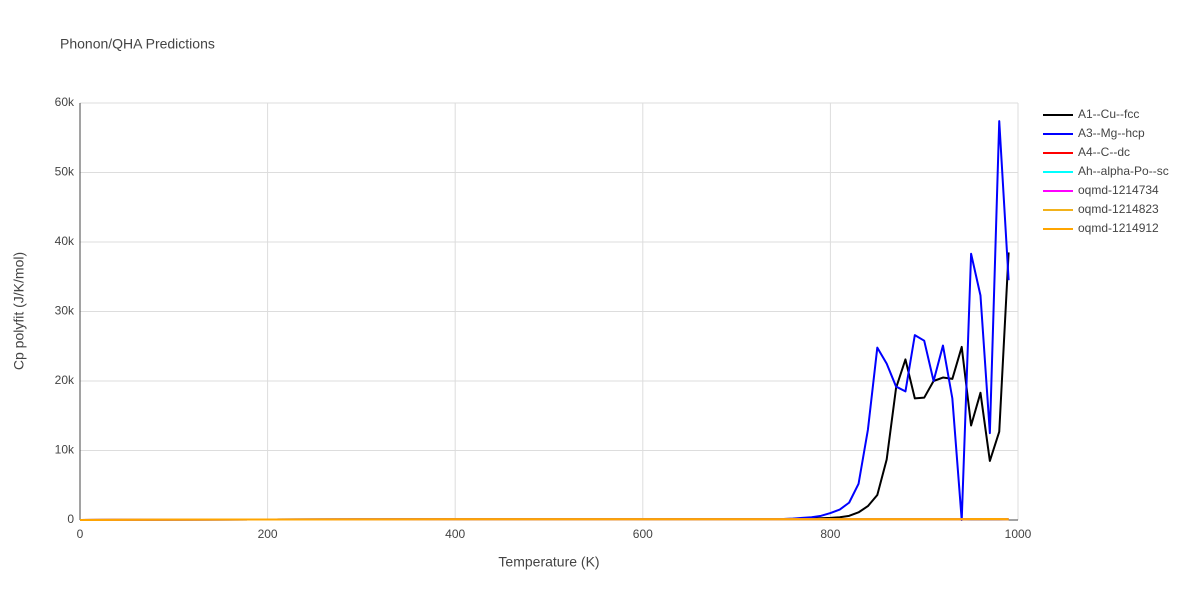 Image resolution: width=1200 pixels, height=600 pixels. Describe the element at coordinates (1104, 152) in the screenshot. I see `legend-label: A4--C--dc` at that location.